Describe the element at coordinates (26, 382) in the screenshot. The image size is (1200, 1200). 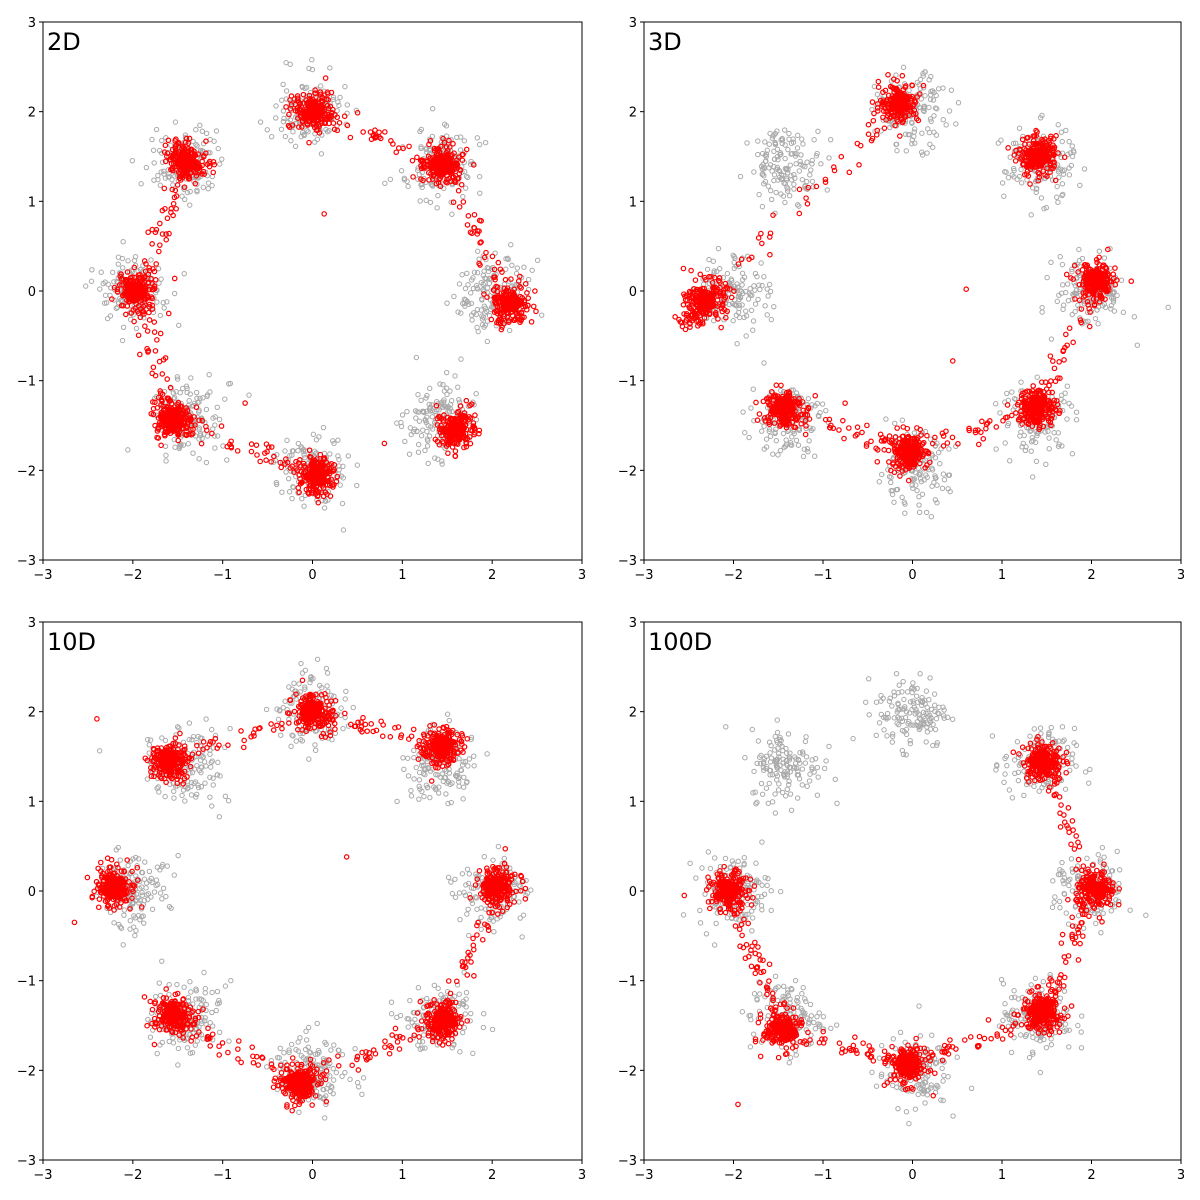
I see `y-tick-label: −1` at that location.